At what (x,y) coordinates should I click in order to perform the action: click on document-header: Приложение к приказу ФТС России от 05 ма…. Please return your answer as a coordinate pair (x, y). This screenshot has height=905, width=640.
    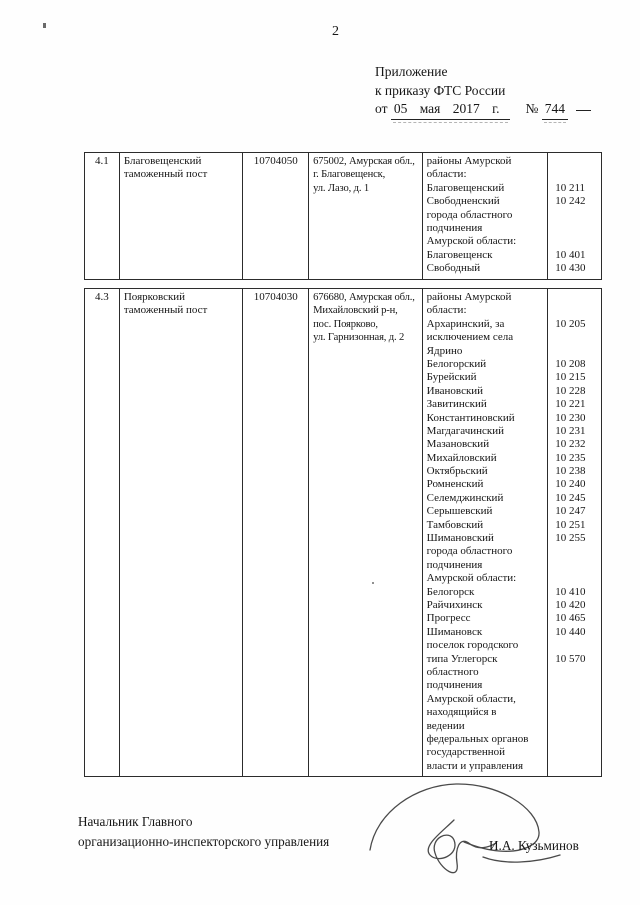
    Looking at the image, I should click on (483, 92).